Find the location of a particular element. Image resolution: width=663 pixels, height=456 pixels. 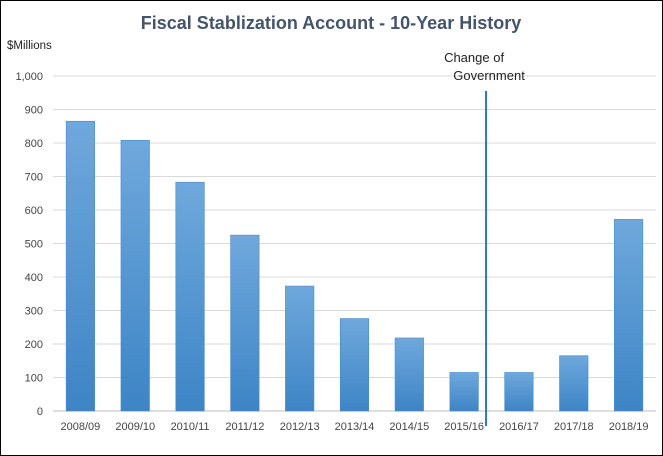

y-tick-label: 700 is located at coordinates (34, 178).